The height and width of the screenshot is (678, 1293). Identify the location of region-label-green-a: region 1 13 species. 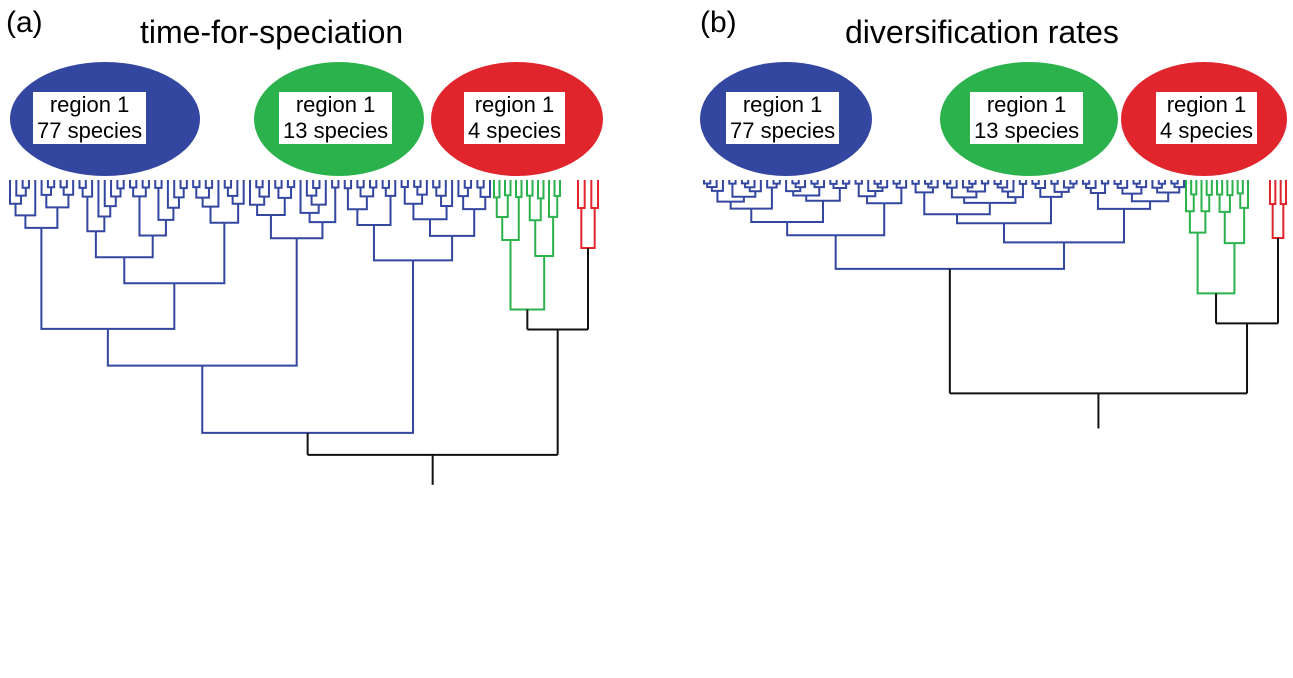
(336, 118).